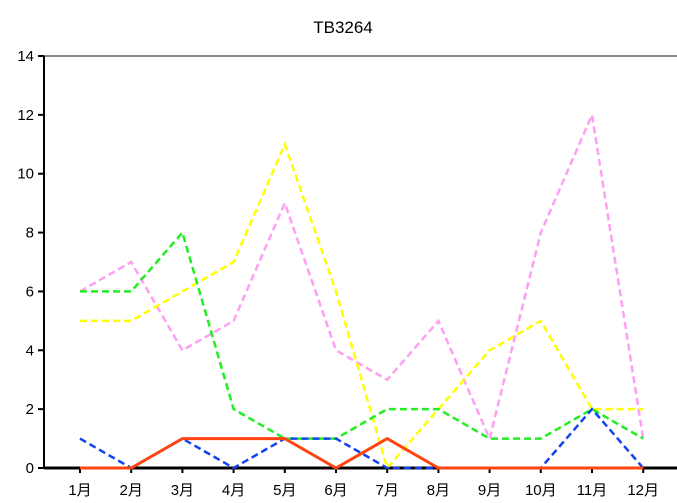  Describe the element at coordinates (30, 262) in the screenshot. I see `y-axis-ticks: 0 2 4 6 8 10 12 14` at that location.